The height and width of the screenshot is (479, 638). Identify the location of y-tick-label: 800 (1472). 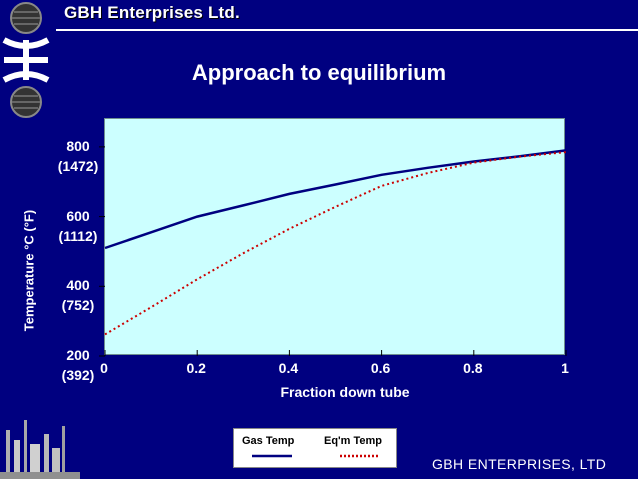
(78, 156).